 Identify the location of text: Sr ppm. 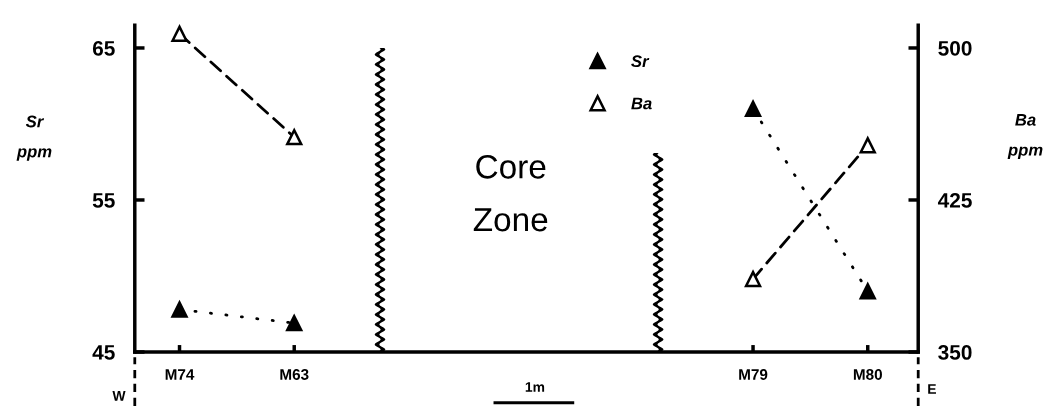
(34, 138).